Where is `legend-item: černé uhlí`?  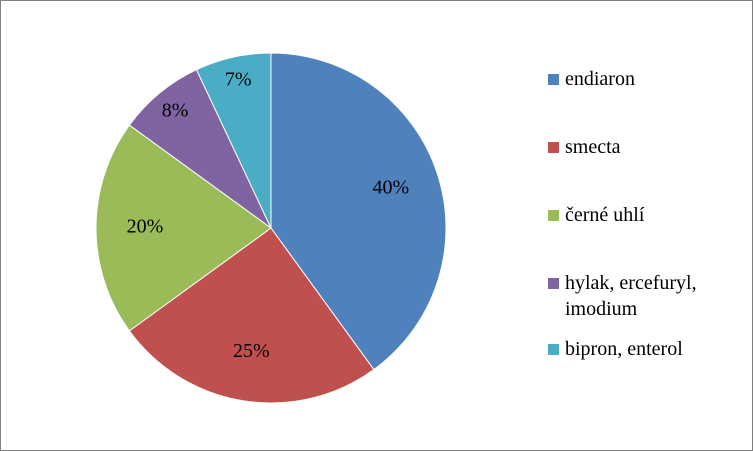 legend-item: černé uhlí is located at coordinates (650, 215).